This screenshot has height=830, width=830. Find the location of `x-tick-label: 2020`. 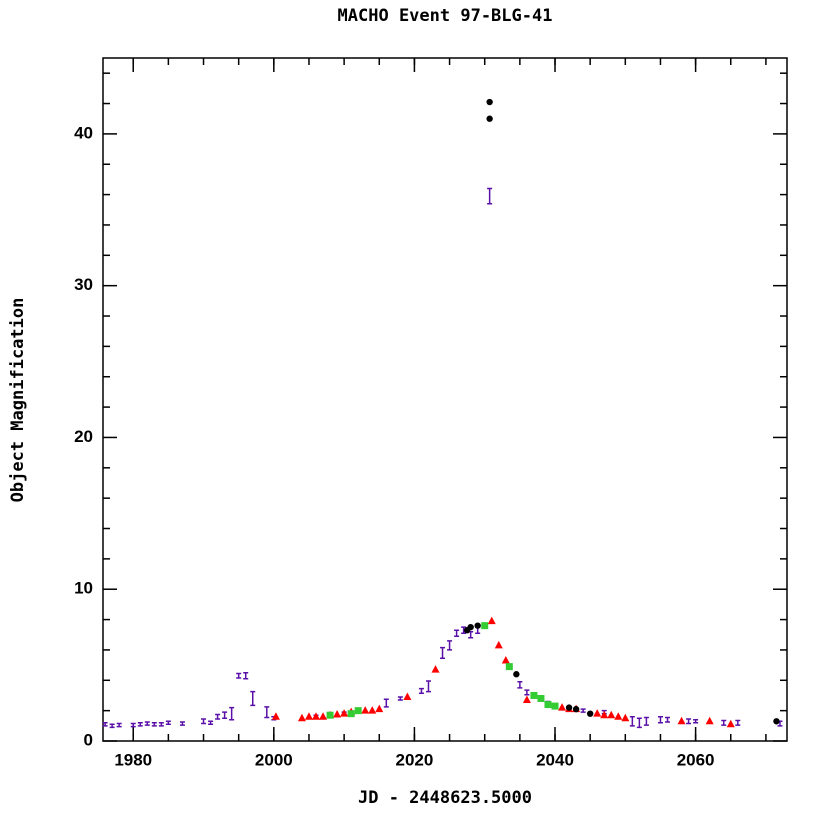

x-tick-label: 2020 is located at coordinates (415, 759).